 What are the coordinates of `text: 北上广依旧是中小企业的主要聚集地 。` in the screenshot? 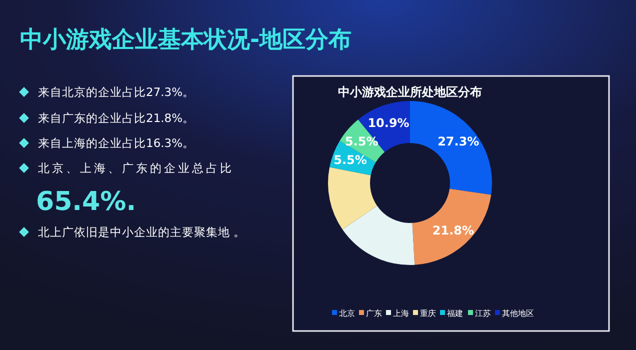 It's located at (142, 232).